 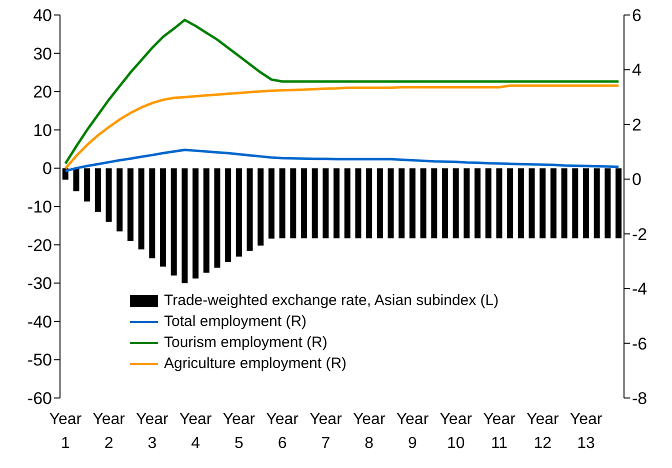 I want to click on y2-tick-label: 0, so click(x=637, y=180).